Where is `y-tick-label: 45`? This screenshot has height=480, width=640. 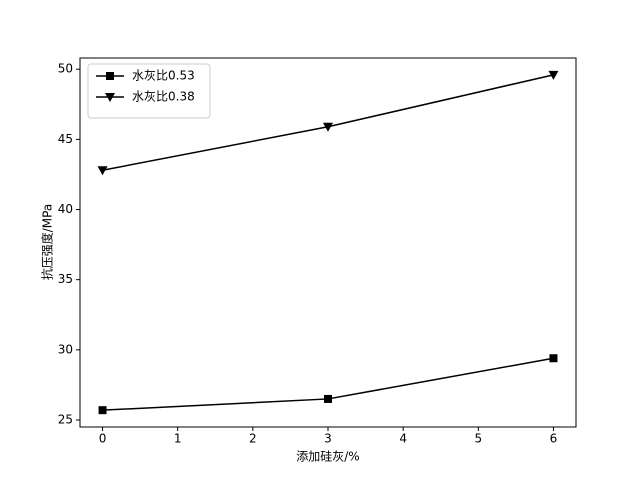
y-tick-label: 45 is located at coordinates (65, 139).